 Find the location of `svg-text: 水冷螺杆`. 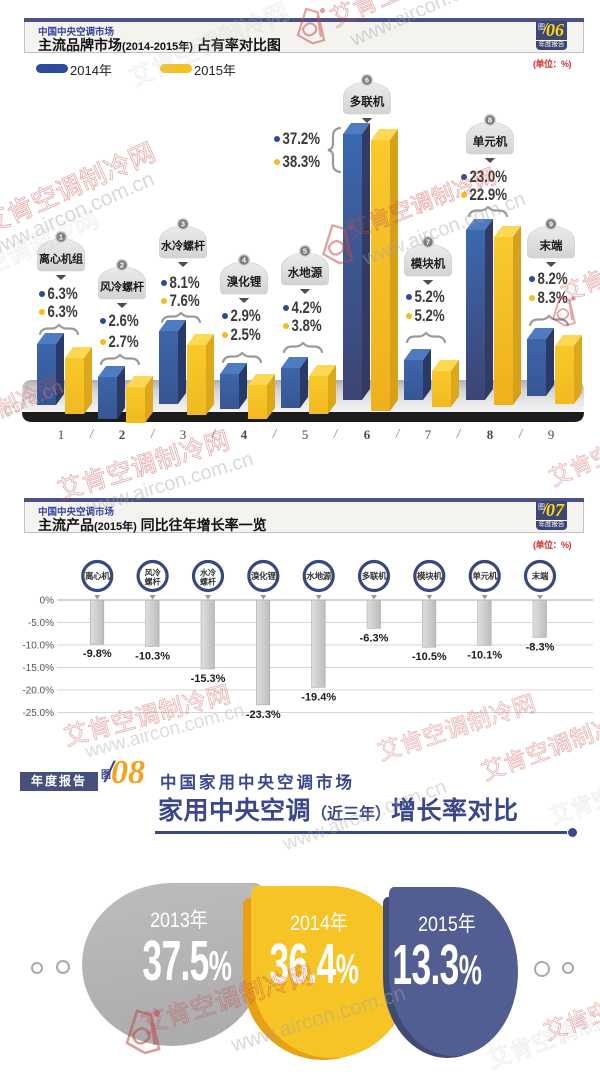

svg-text: 水冷螺杆 is located at coordinates (183, 246).